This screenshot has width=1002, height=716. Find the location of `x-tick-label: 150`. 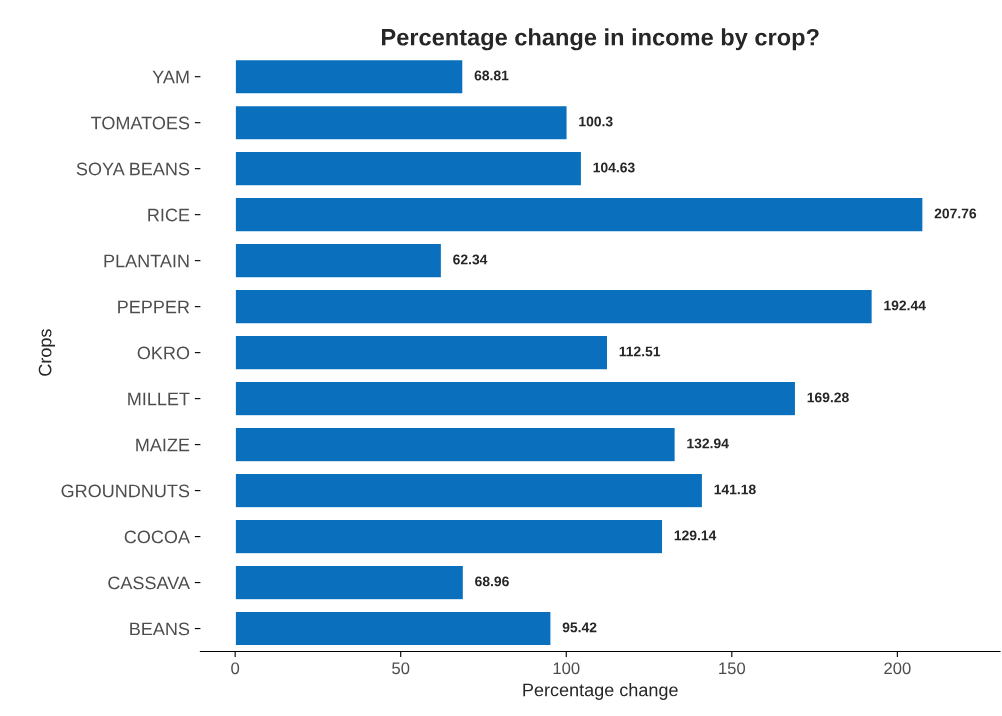

x-tick-label: 150 is located at coordinates (732, 668).